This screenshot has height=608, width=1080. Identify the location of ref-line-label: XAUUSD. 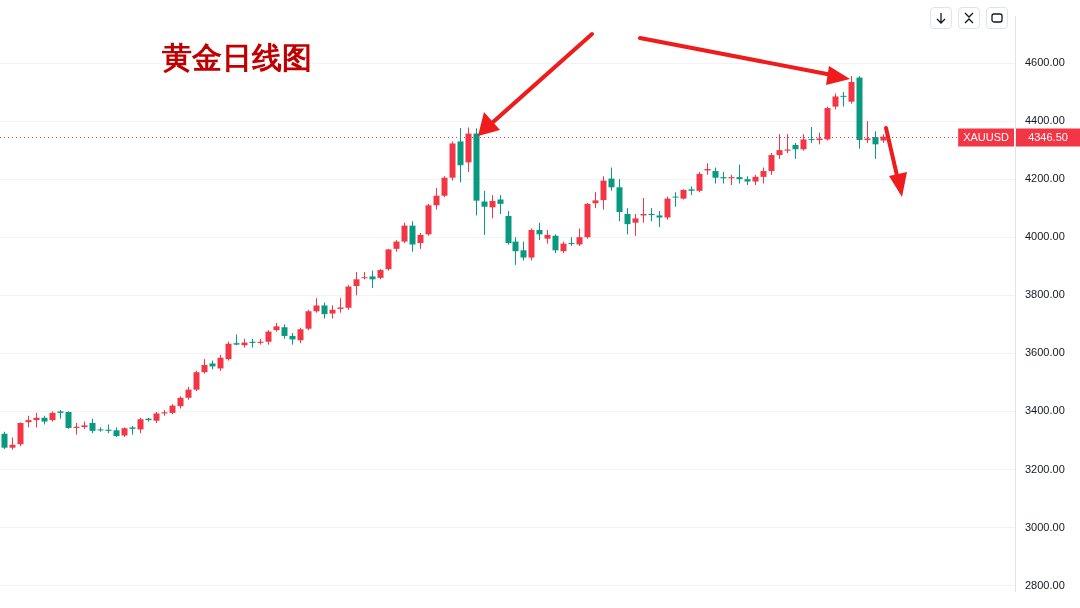
(986, 136).